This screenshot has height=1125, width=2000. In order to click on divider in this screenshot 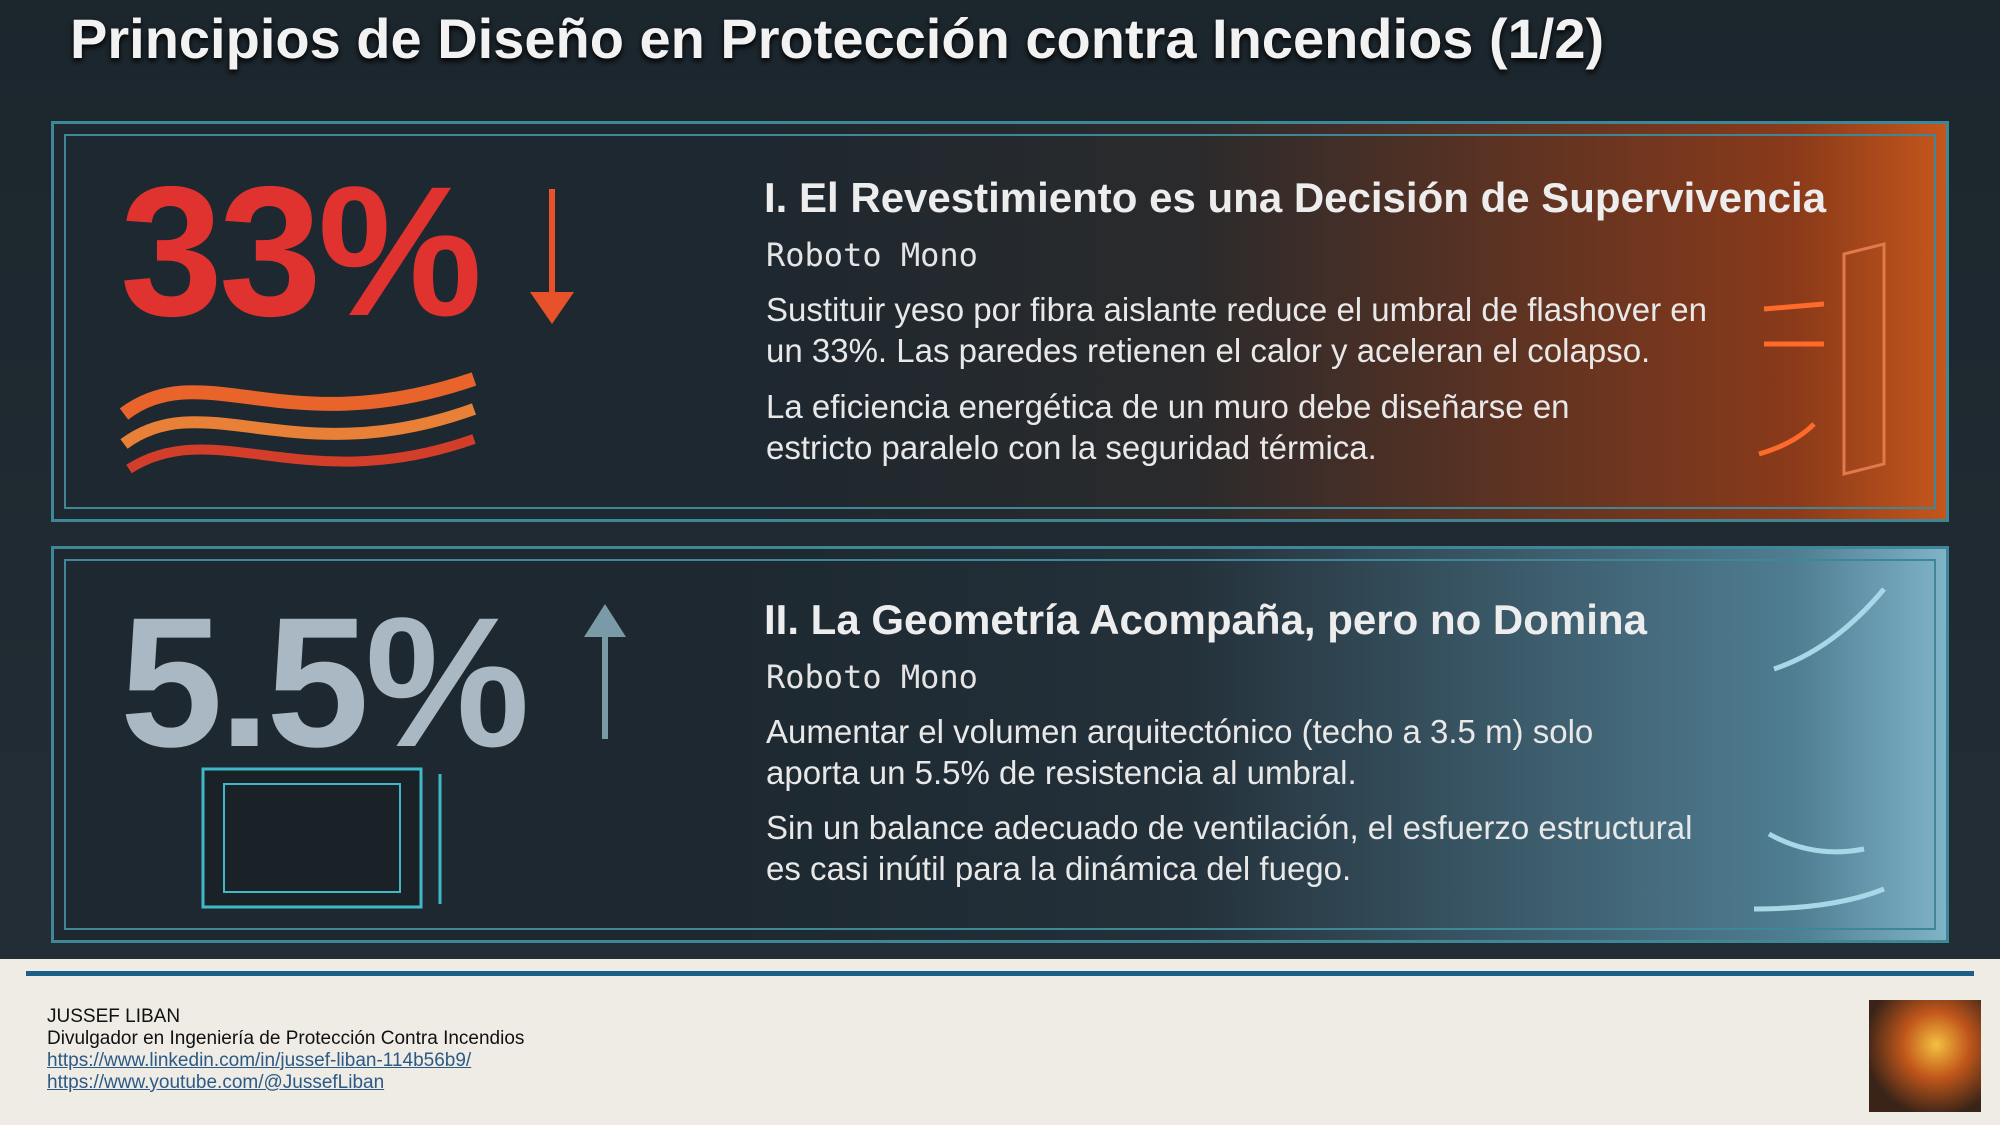, I will do `click(1000, 973)`.